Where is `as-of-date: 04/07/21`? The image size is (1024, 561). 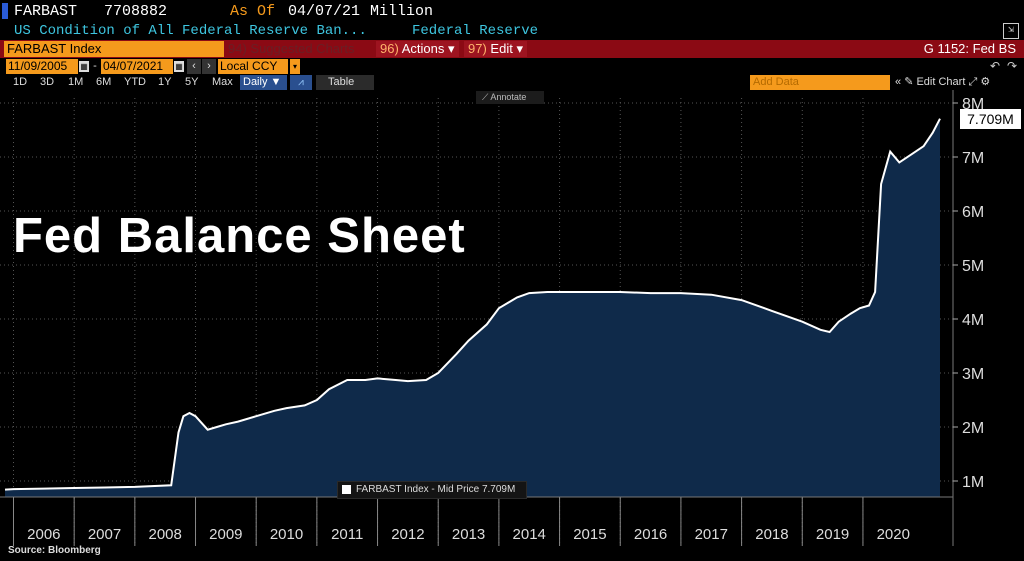
as-of-date: 04/07/21 is located at coordinates (324, 11).